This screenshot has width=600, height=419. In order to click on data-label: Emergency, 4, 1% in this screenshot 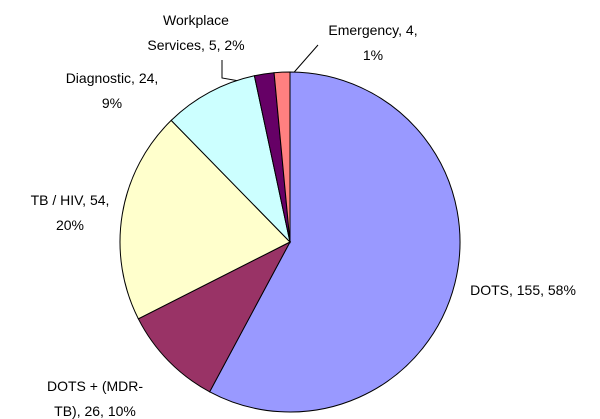, I will do `click(372, 42)`.